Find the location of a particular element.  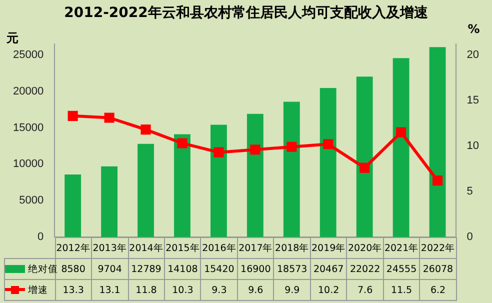

data-label: 11.8 is located at coordinates (146, 290).